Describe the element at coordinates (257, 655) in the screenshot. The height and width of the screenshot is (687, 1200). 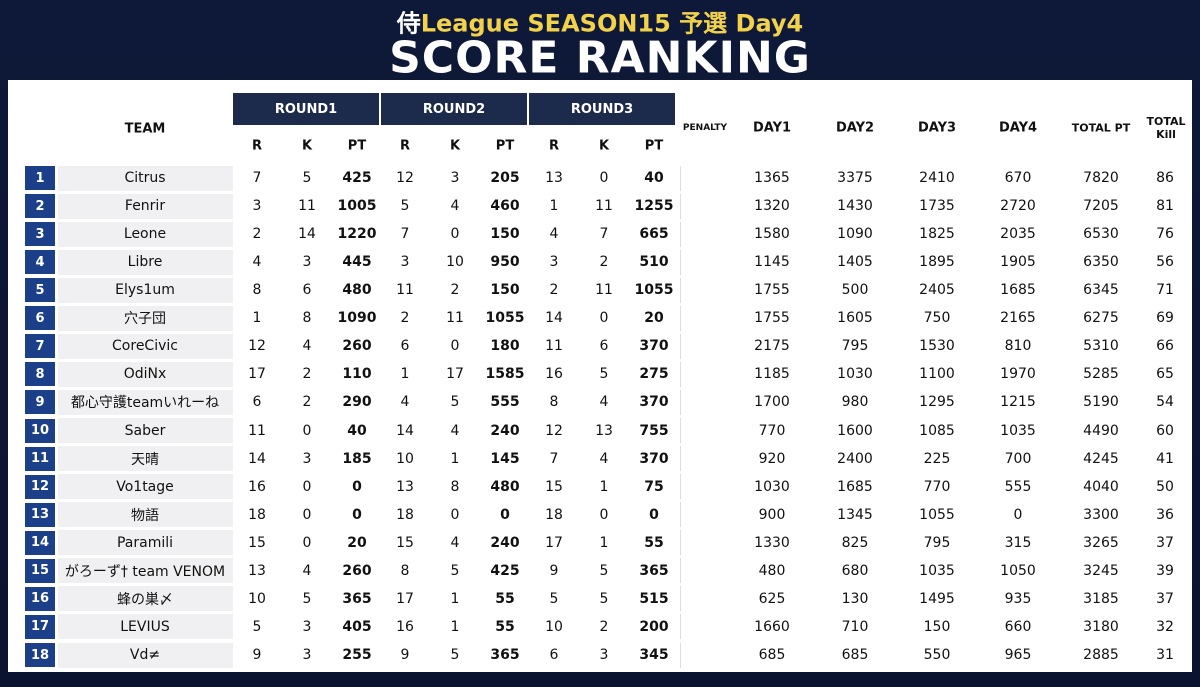
I see `score-cell: 9` at that location.